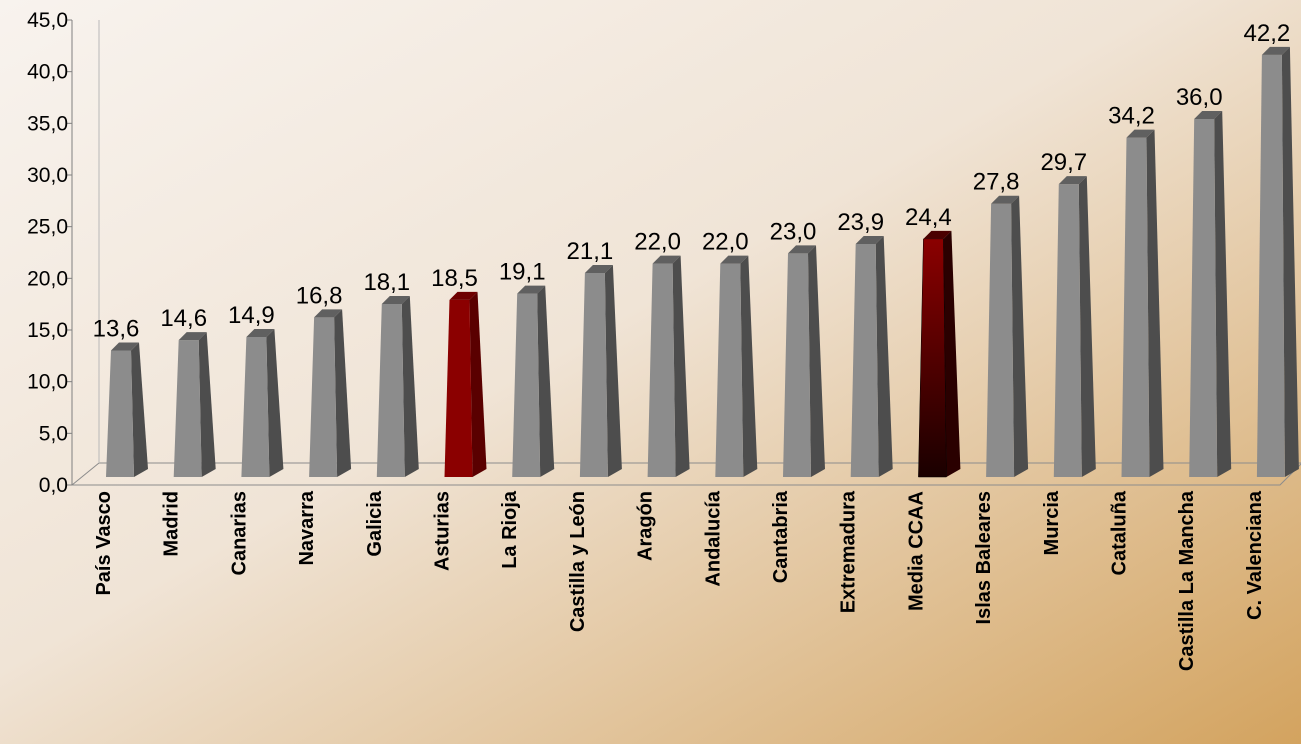 This screenshot has height=744, width=1301. Describe the element at coordinates (47, 20) in the screenshot. I see `y-tick-label: 45,0` at that location.